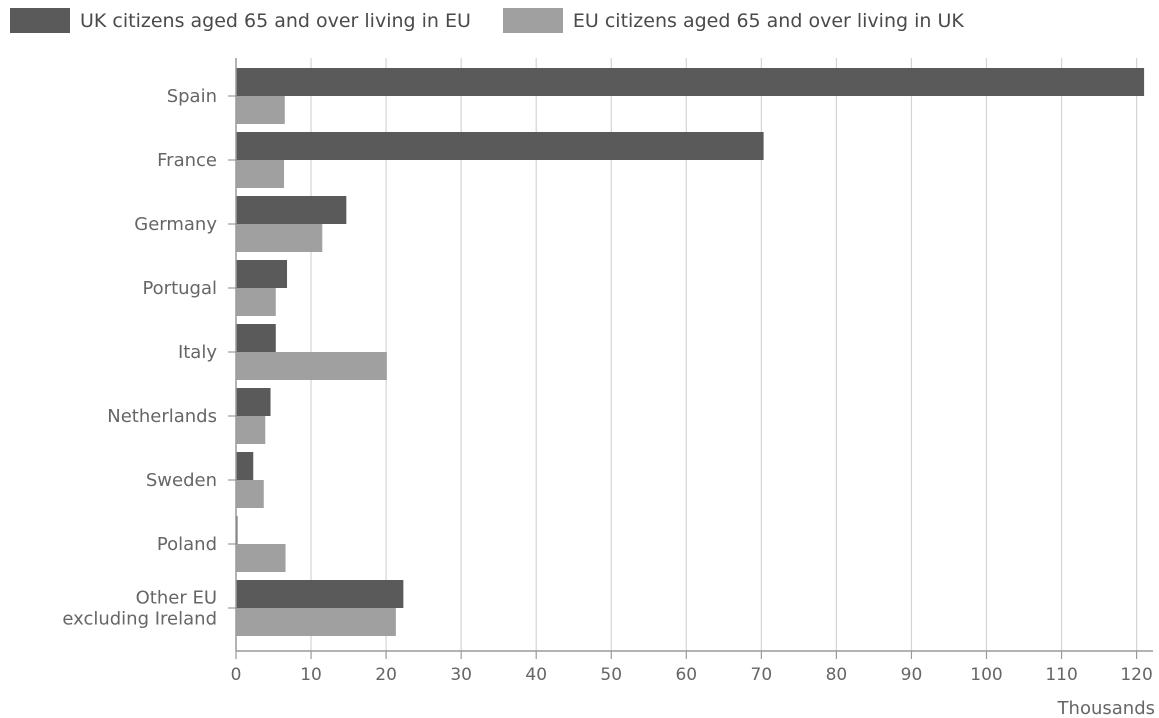  What do you see at coordinates (611, 675) in the screenshot?
I see `x-tick-label-50: 50` at bounding box center [611, 675].